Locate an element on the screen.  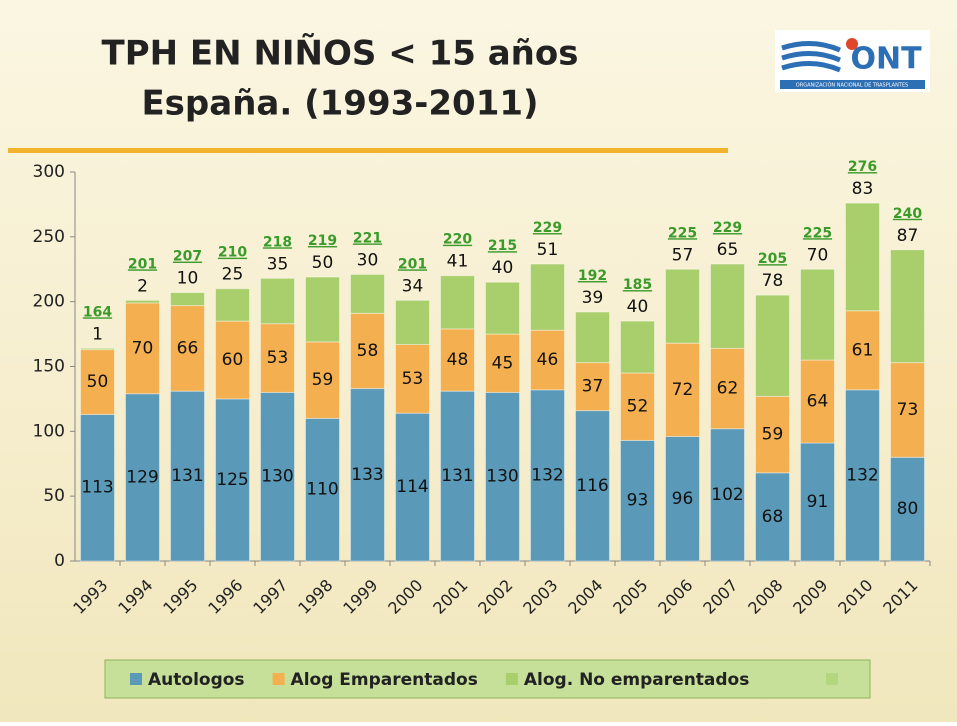
data-label: 52 is located at coordinates (638, 407).